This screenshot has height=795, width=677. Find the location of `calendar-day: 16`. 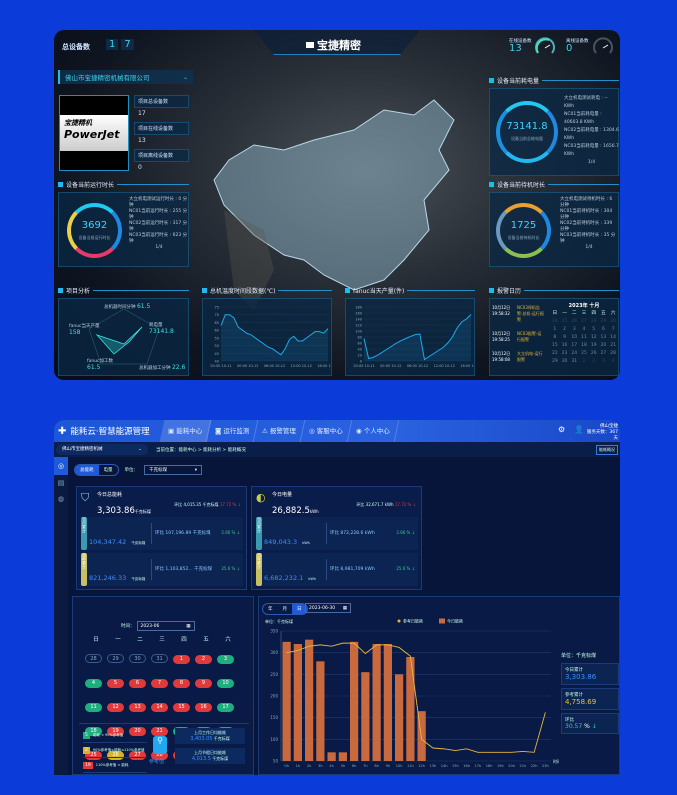

calendar-day: 16 is located at coordinates (203, 707).